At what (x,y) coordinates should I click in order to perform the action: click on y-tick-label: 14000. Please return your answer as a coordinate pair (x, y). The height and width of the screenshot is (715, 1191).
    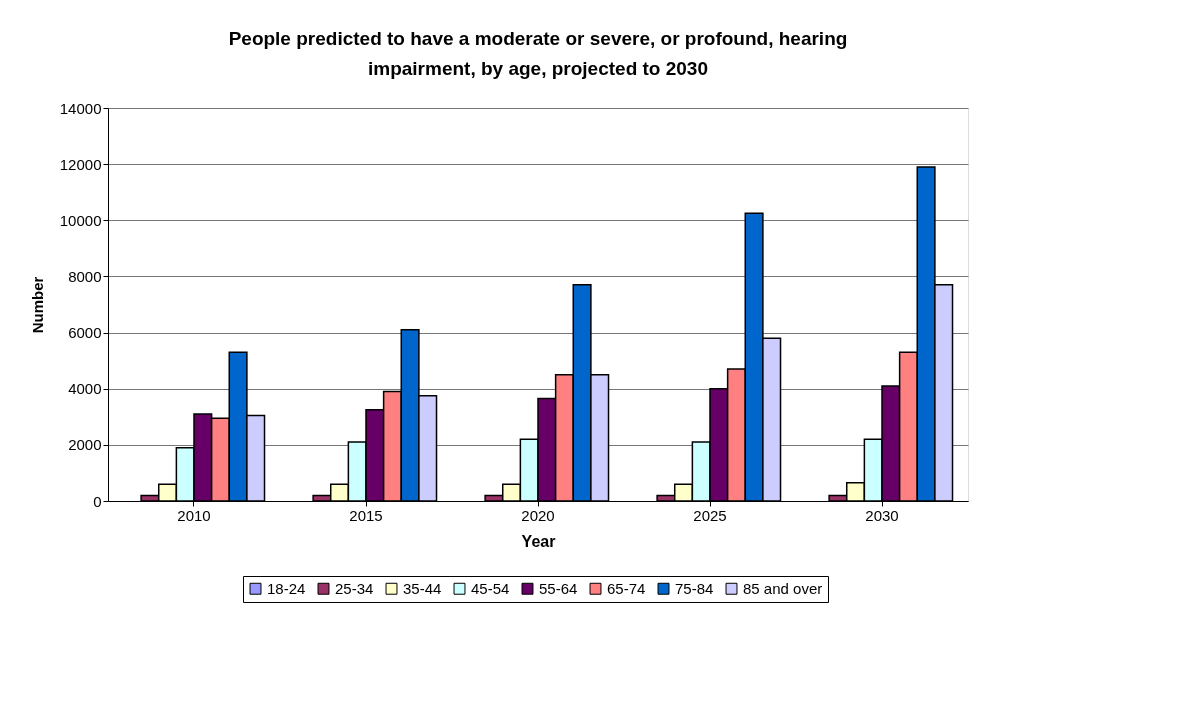
    Looking at the image, I should click on (80, 108).